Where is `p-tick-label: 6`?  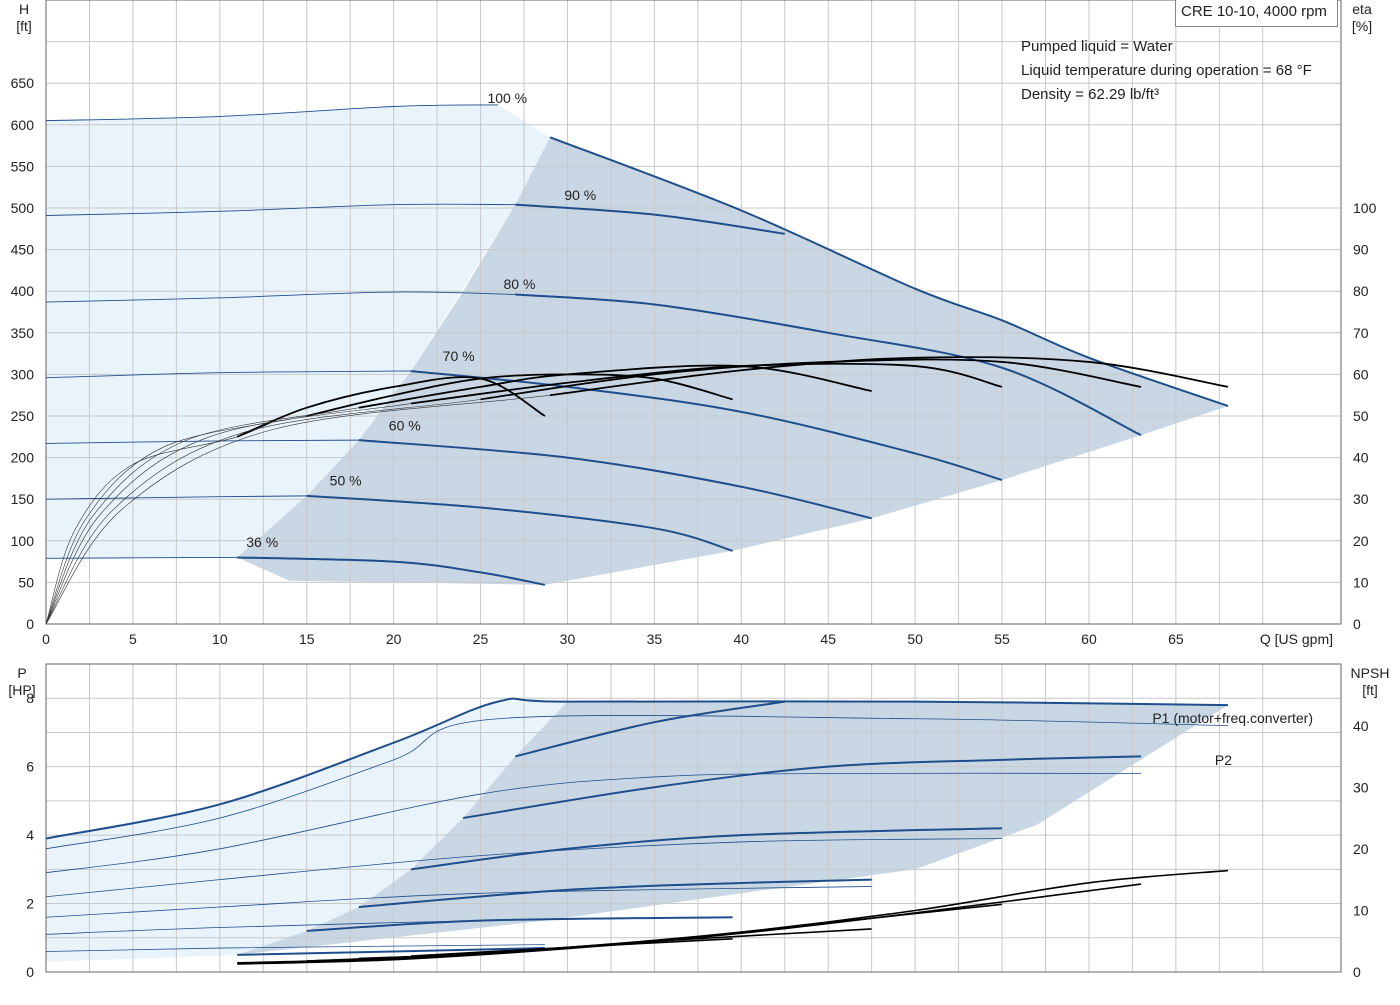
p-tick-label: 6 is located at coordinates (30, 767).